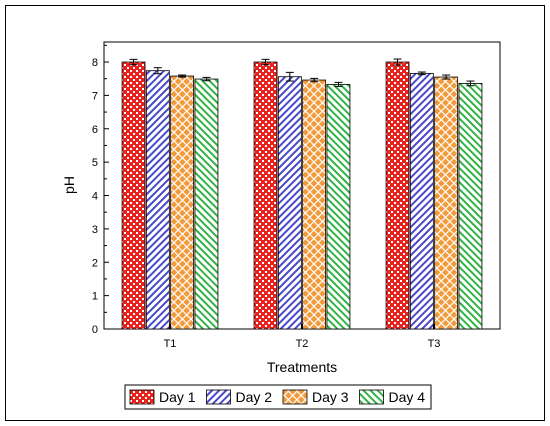 The height and width of the screenshot is (426, 550). I want to click on x-axis-title: Treatments, so click(302, 367).